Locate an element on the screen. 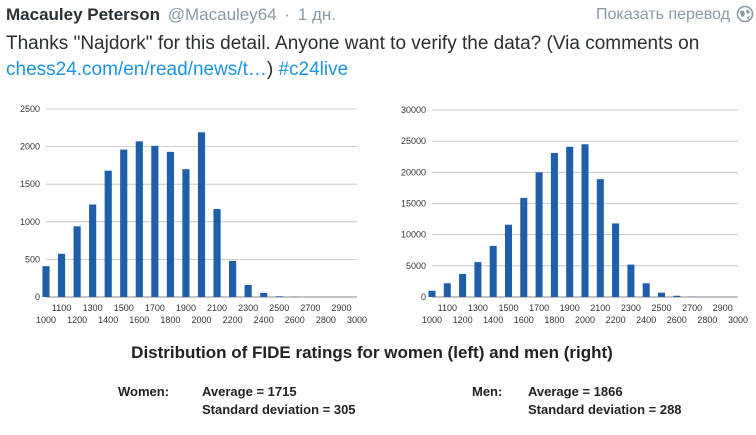 This screenshot has width=756, height=435. hashtag-link: #c24live is located at coordinates (313, 69).